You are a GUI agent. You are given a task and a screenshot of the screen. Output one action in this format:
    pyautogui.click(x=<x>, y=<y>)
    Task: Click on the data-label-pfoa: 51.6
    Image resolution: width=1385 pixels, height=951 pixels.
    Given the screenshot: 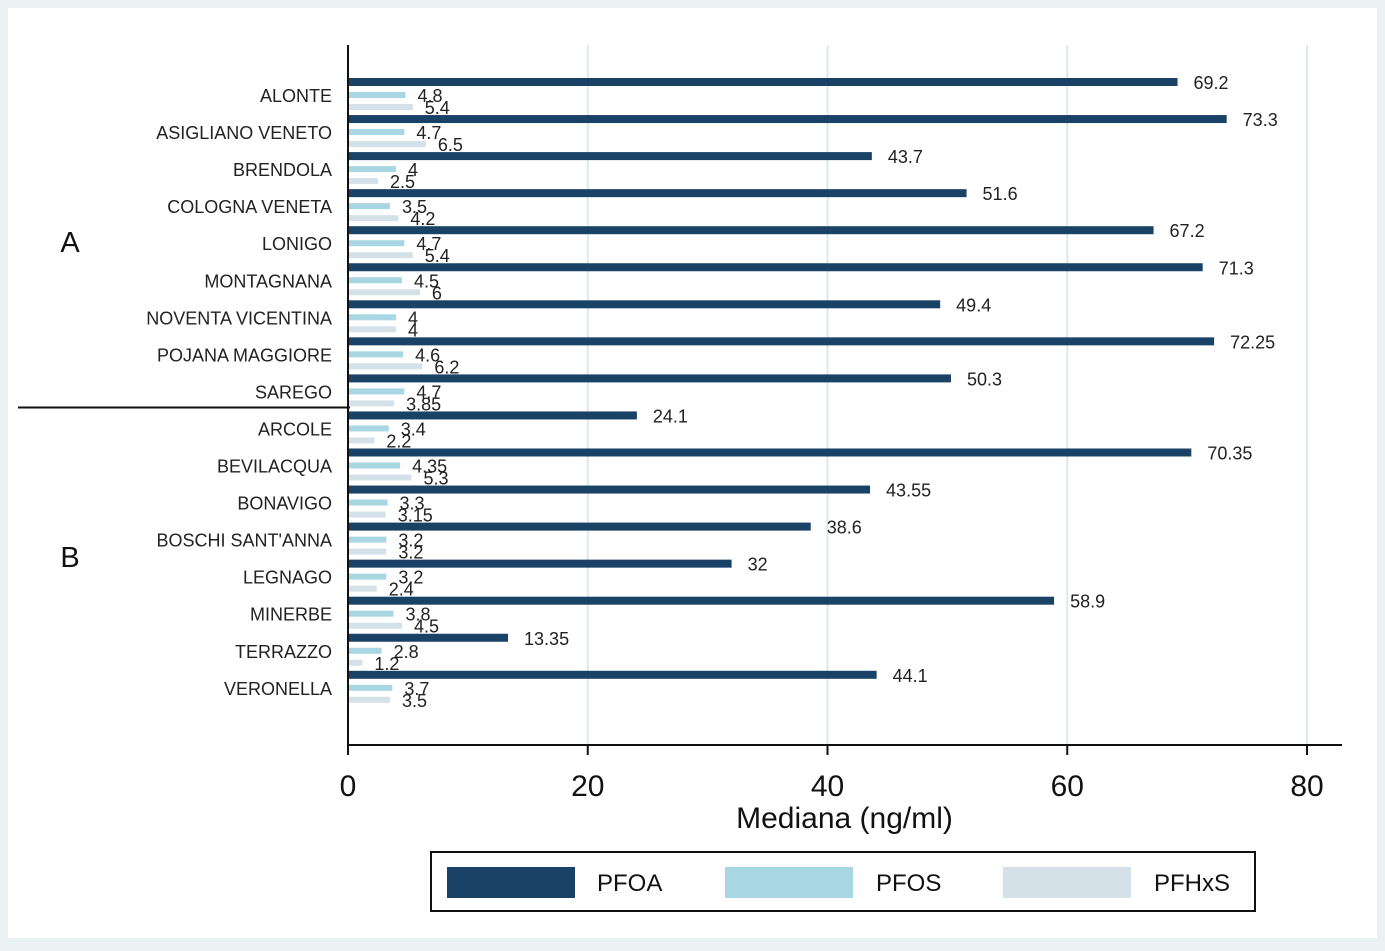 What is the action you would take?
    pyautogui.click(x=1000, y=194)
    